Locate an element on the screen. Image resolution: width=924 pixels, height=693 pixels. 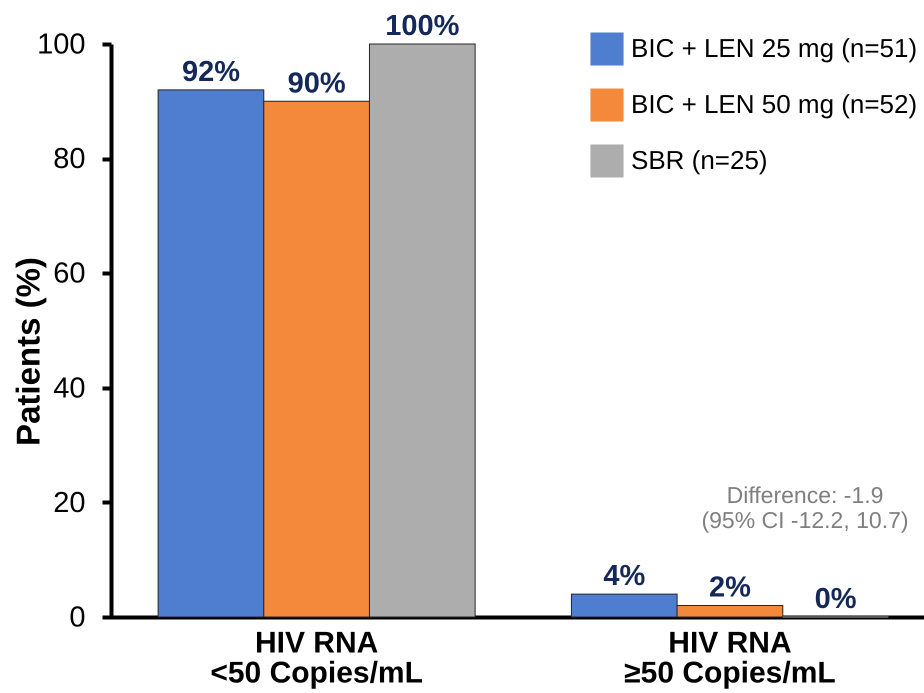
data-label: 0% is located at coordinates (835, 599).